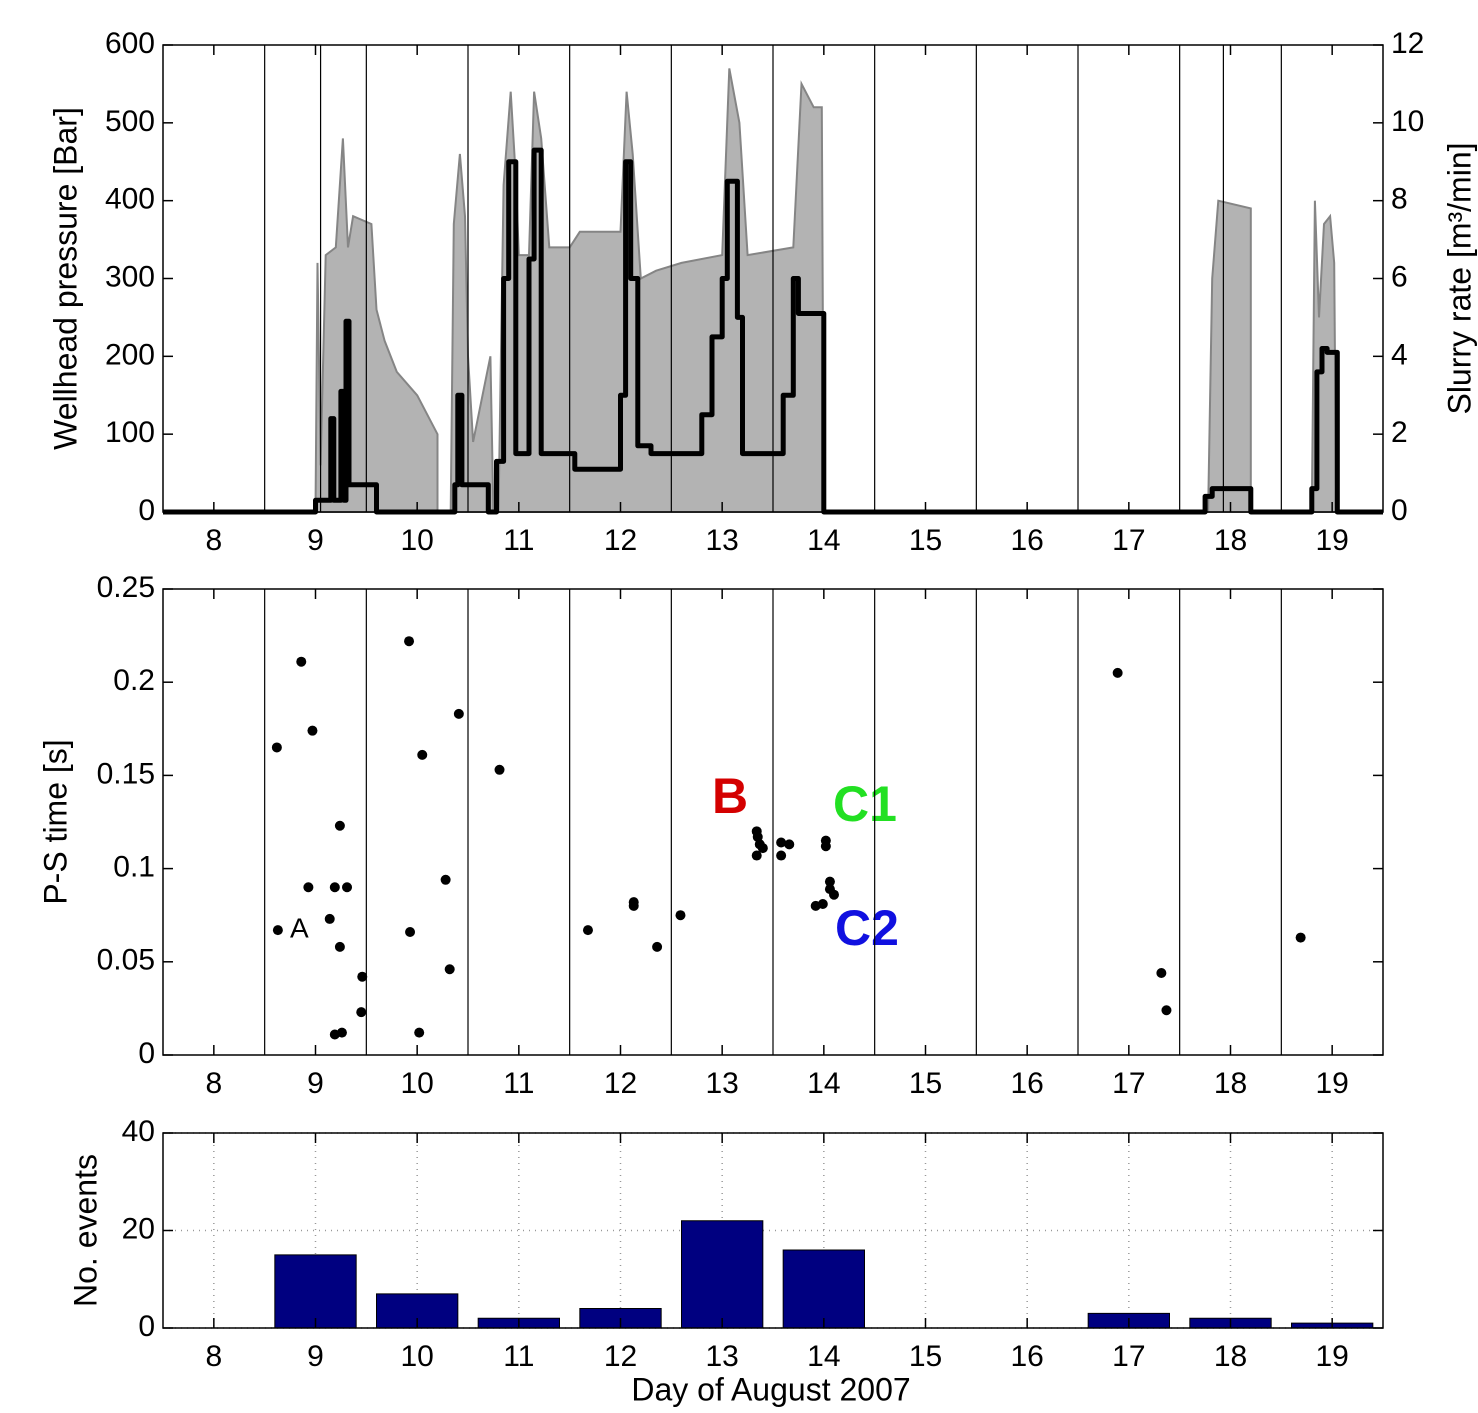 The image size is (1478, 1413). Describe the element at coordinates (299, 927) in the screenshot. I see `annotation: A` at that location.